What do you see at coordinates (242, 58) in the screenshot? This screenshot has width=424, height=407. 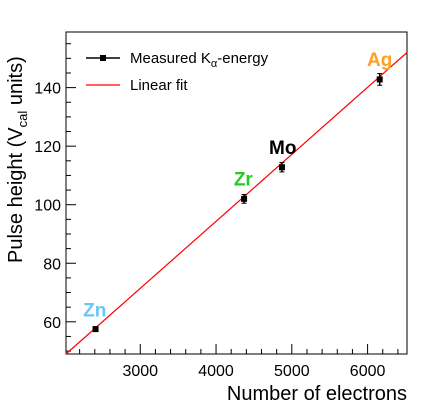 I see `legend-measured-label-tail: -energy` at bounding box center [242, 58].